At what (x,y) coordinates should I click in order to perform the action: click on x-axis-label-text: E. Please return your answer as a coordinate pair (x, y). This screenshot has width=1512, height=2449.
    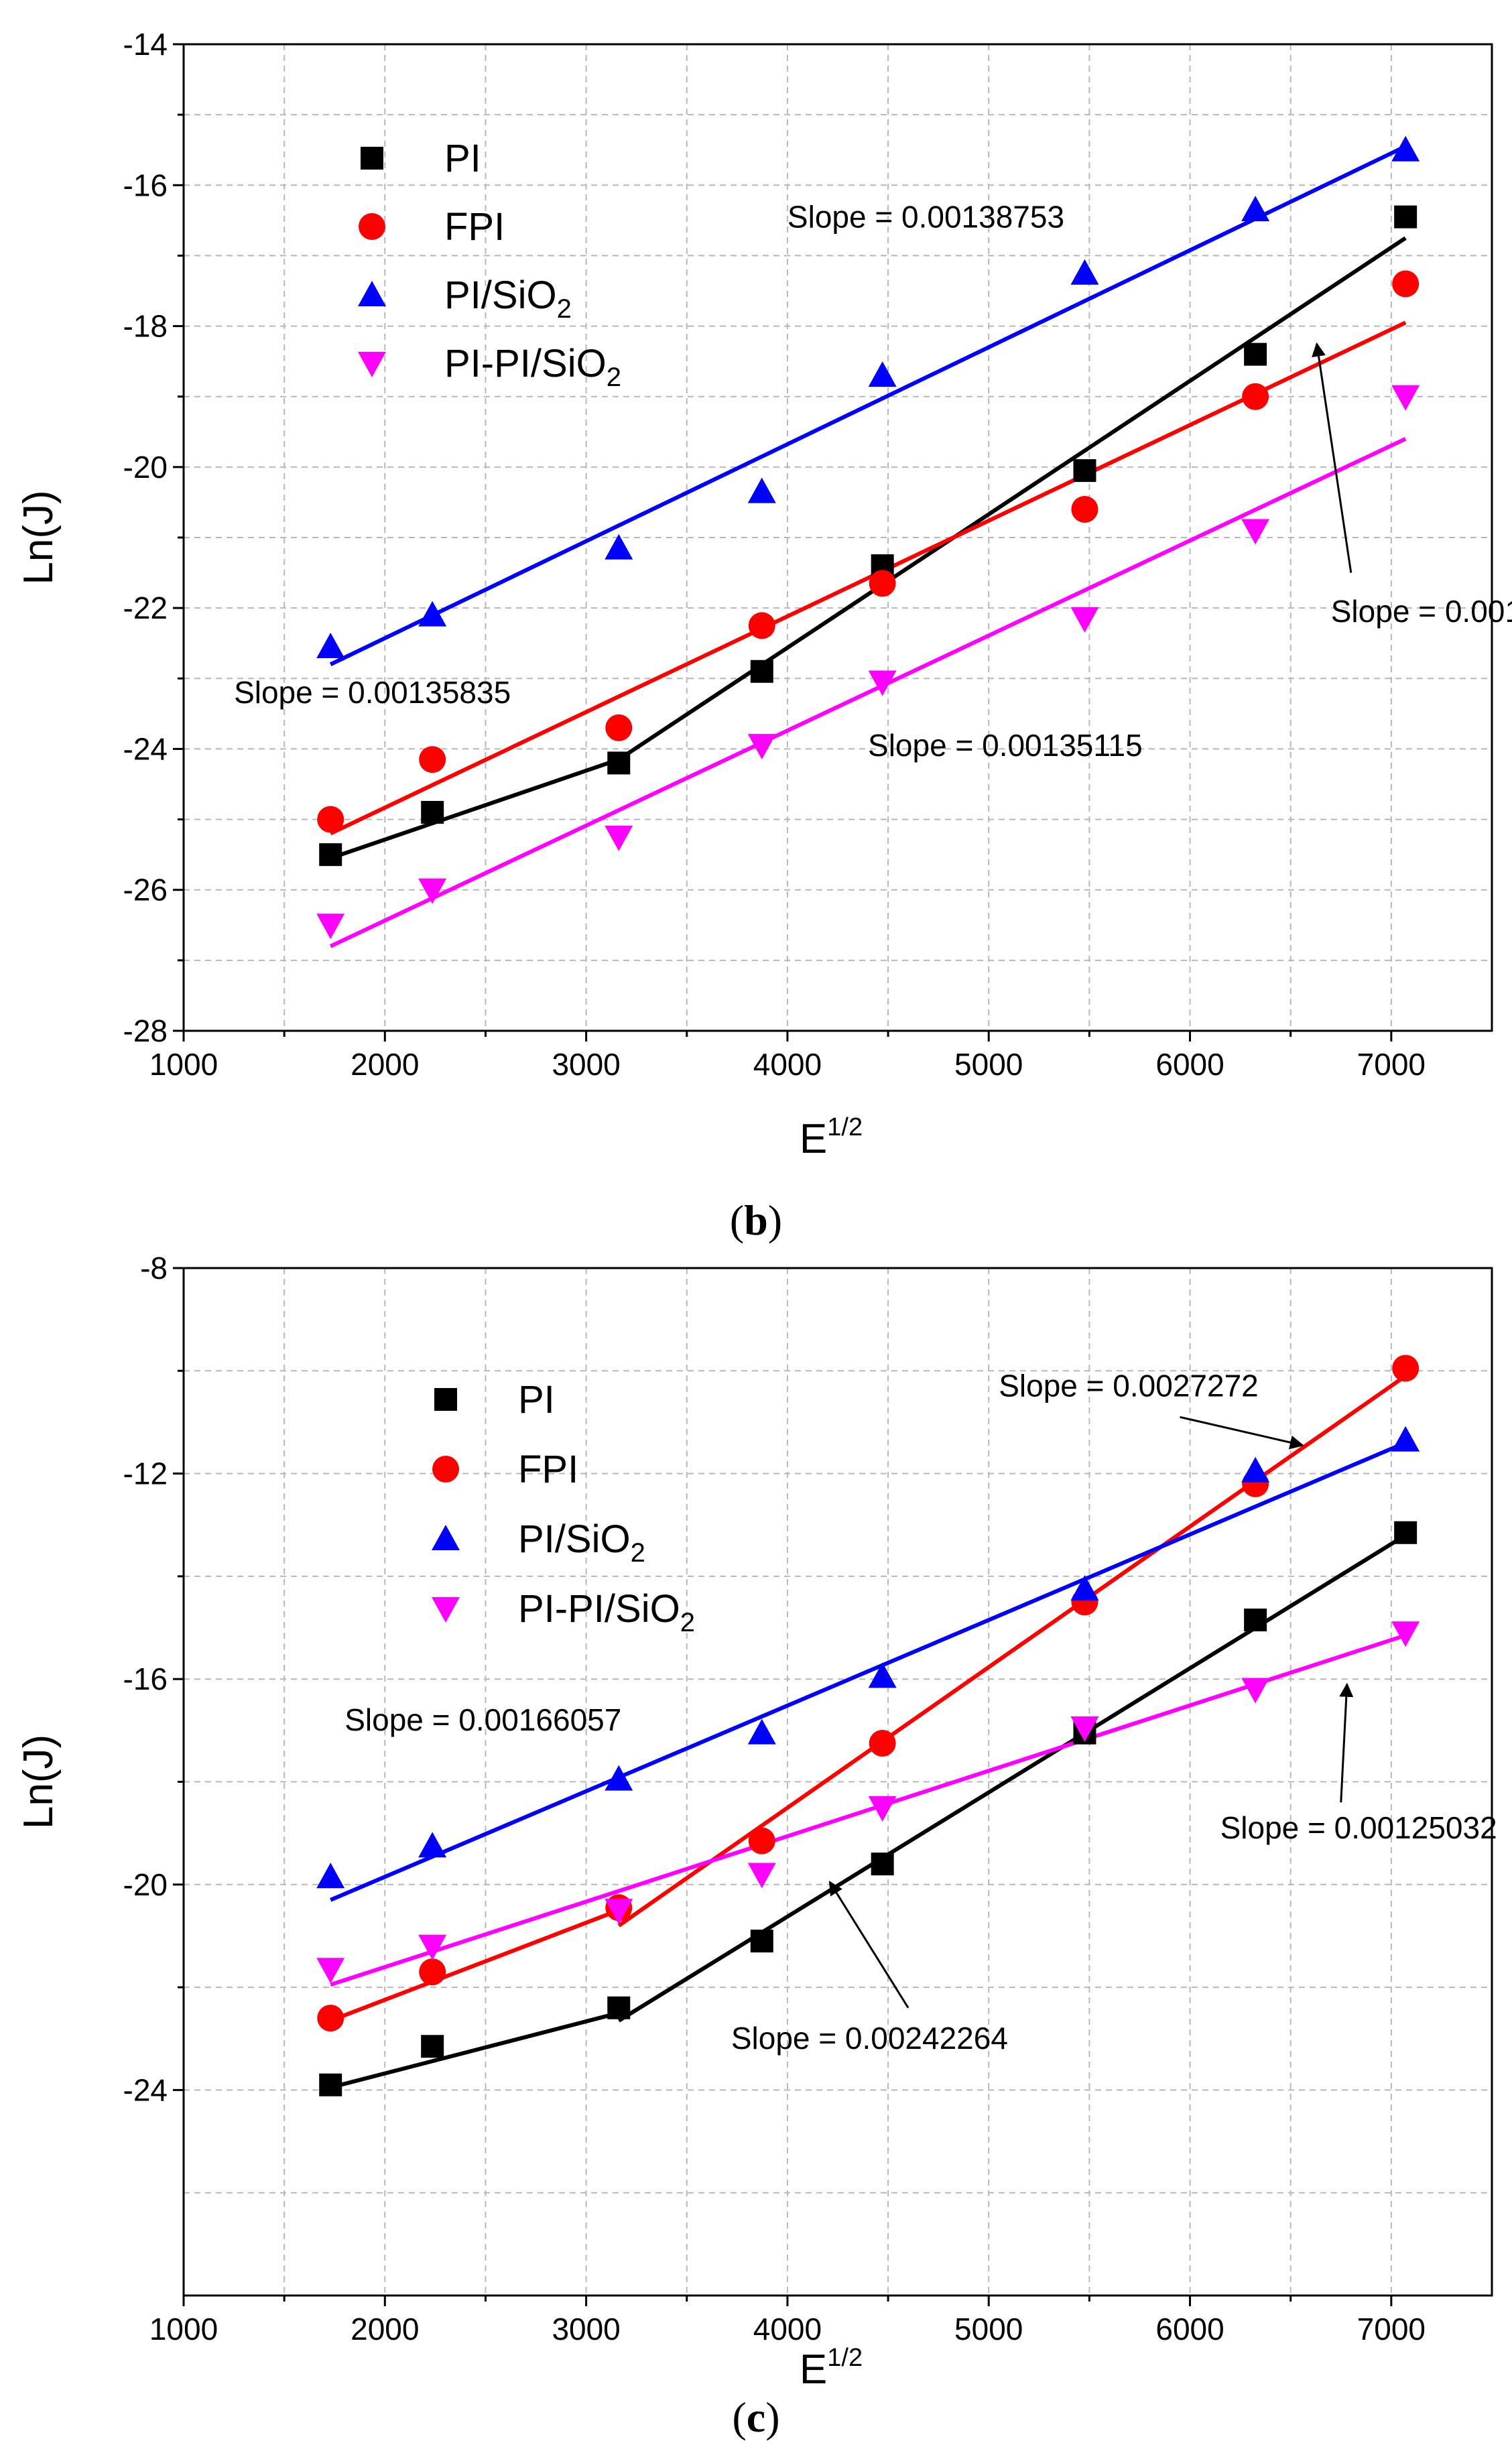
    Looking at the image, I should click on (814, 2369).